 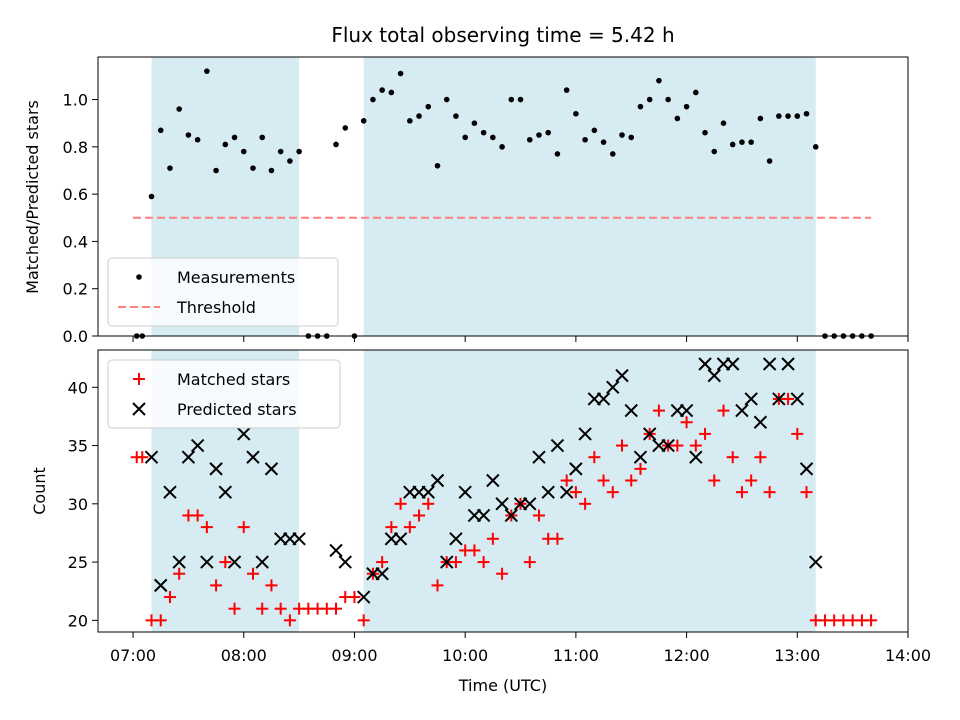 I want to click on count-legend-box, so click(x=224, y=394).